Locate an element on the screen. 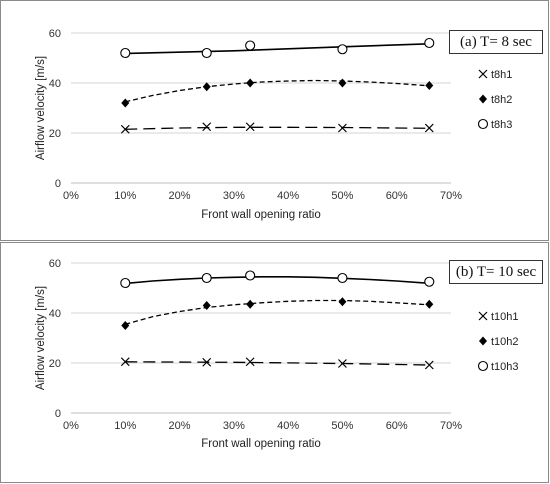 The height and width of the screenshot is (484, 550). chart-b-xtick-label: 0% is located at coordinates (71, 426).